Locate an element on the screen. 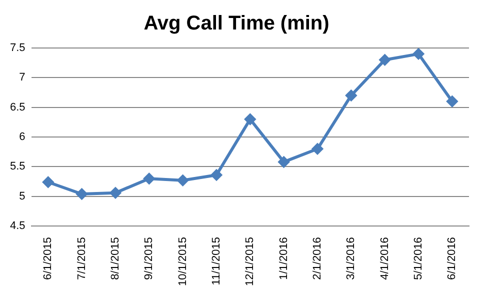 Image resolution: width=485 pixels, height=293 pixels. y-tick-label: 6 is located at coordinates (22, 137).